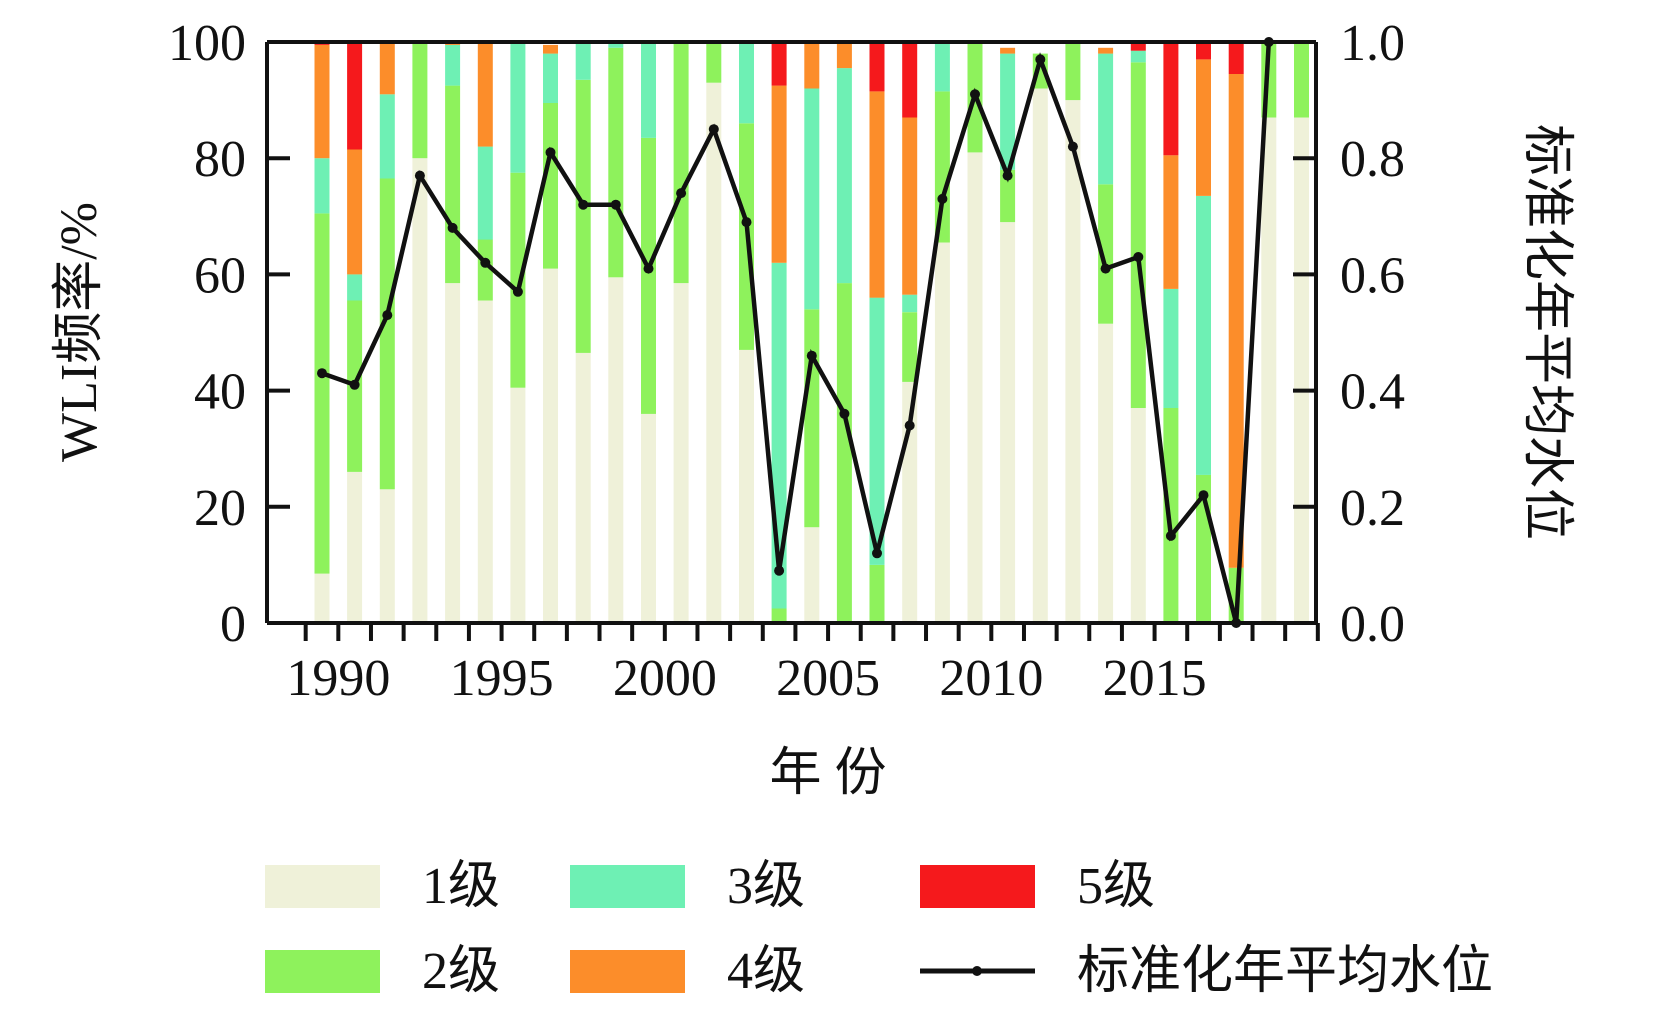 The width and height of the screenshot is (1654, 1028). What do you see at coordinates (844, 453) in the screenshot?
I see `bar-segment-level-2-2005` at bounding box center [844, 453].